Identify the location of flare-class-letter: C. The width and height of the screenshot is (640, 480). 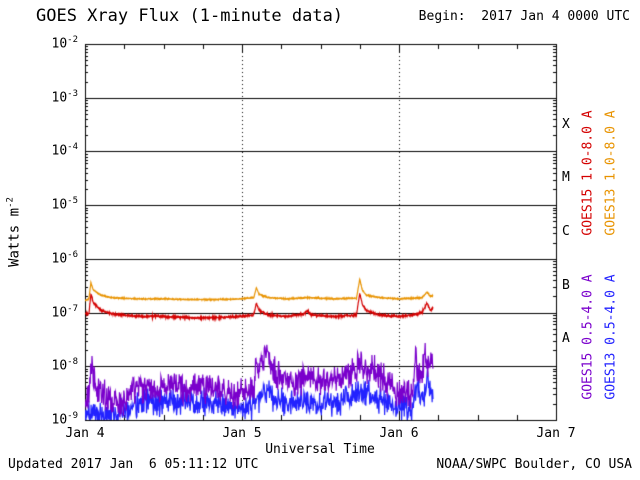
(566, 231).